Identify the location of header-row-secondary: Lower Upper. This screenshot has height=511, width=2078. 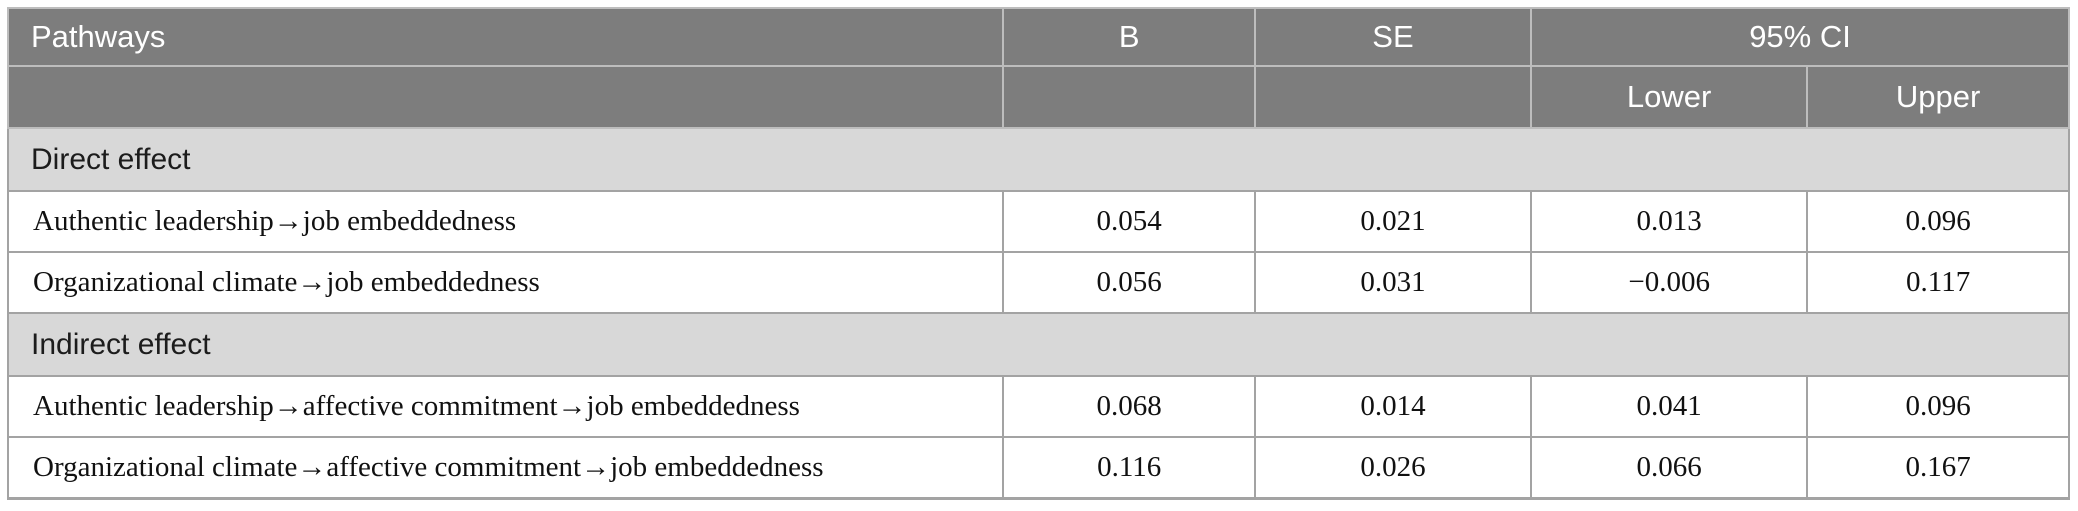
(1038, 97).